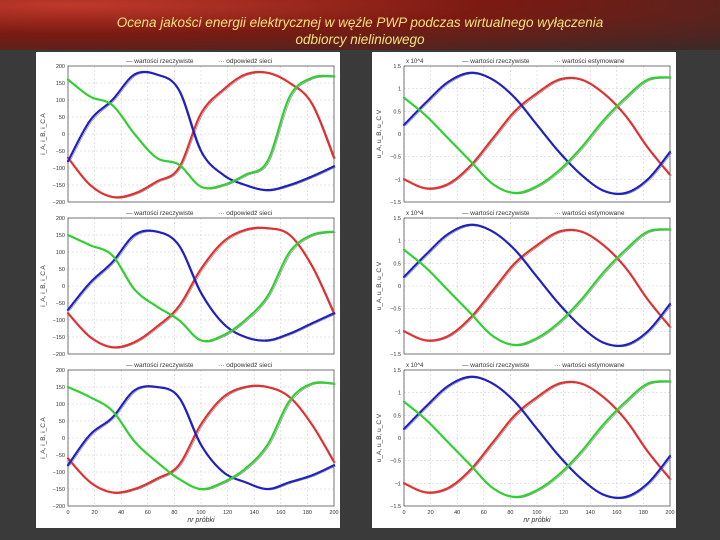 This screenshot has width=720, height=540. I want to click on slide-title-line2: odbiorcy nieliniowego, so click(360, 39).